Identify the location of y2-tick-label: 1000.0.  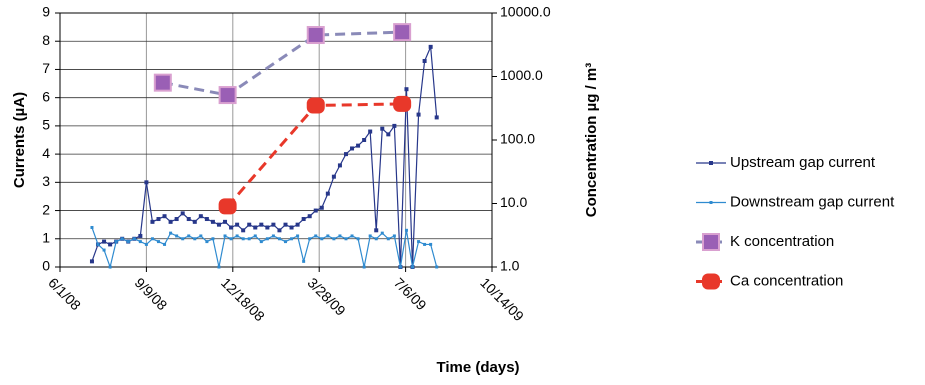
(521, 75).